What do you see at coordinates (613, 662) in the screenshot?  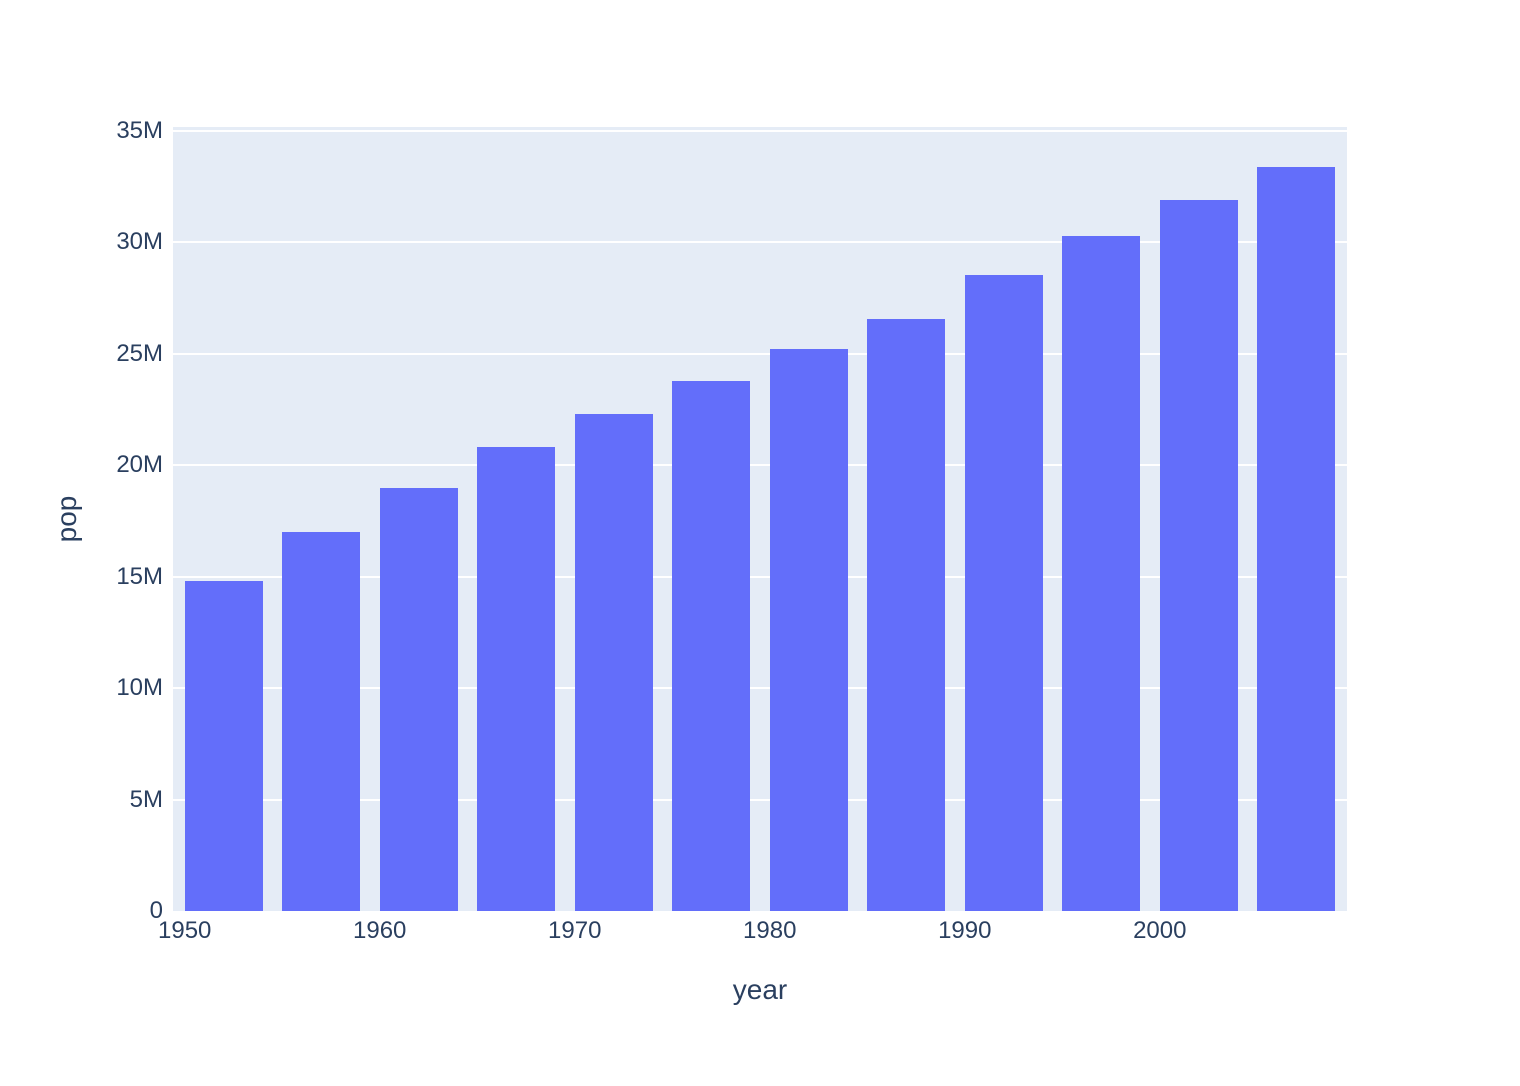 I see `bar-1972` at bounding box center [613, 662].